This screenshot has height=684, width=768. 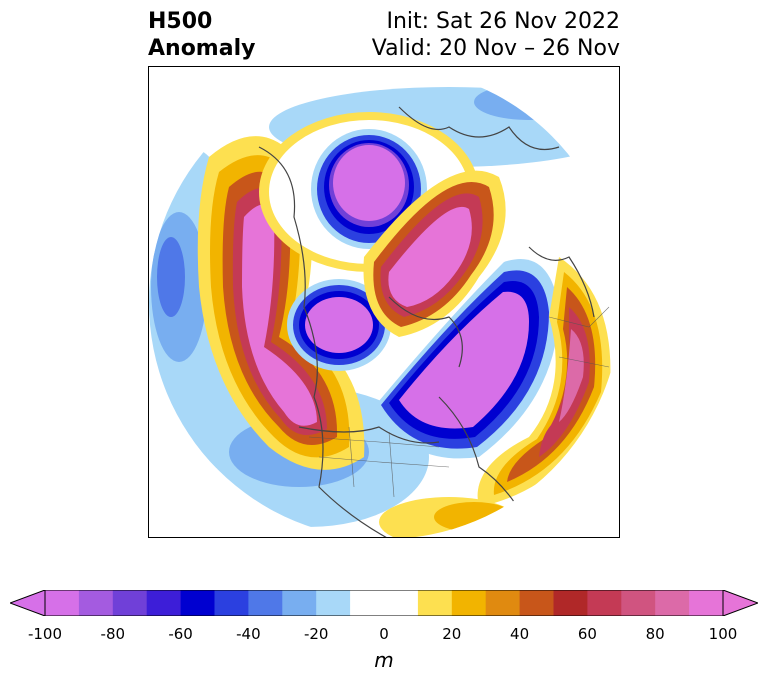 I want to click on positive-anomaly-southeast, so click(x=449, y=517).